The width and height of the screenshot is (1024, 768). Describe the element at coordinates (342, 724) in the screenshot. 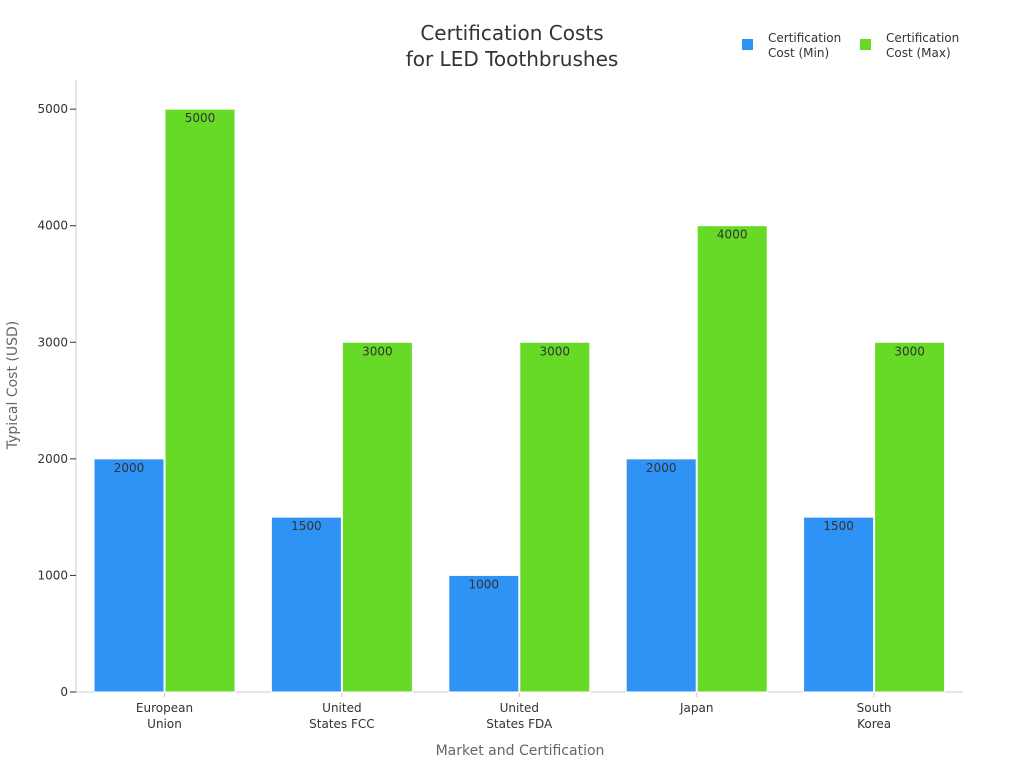

I see `x-tick-label: States FCC` at that location.